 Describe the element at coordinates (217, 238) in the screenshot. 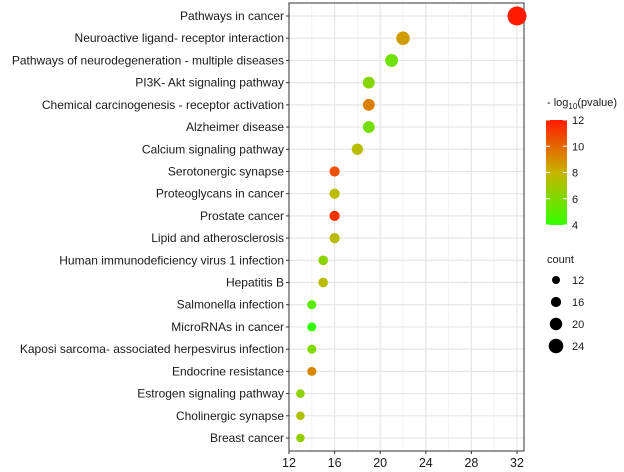

I see `y-tick-label: Lipid and atherosclerosis` at that location.